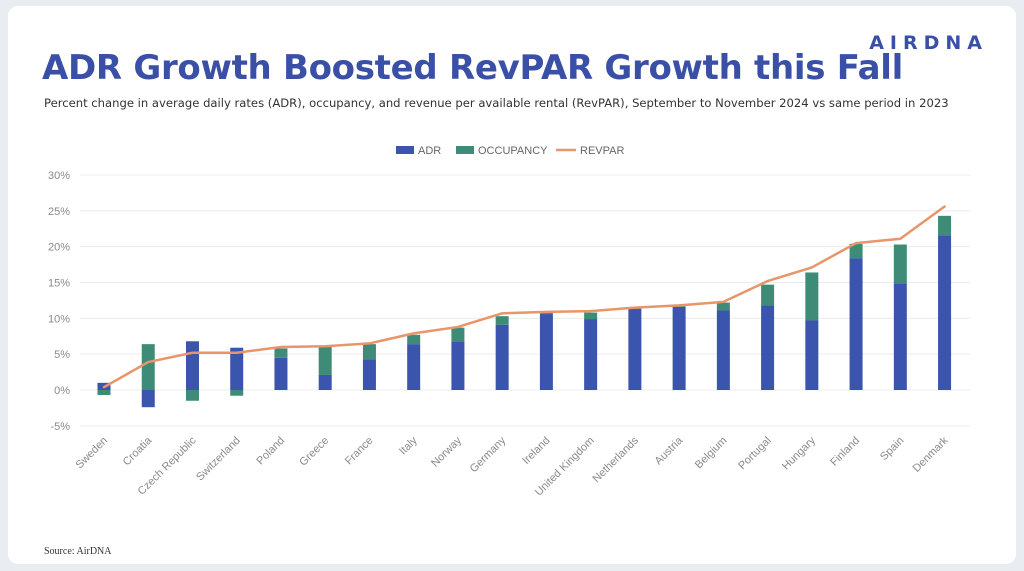 This screenshot has width=1024, height=571. Describe the element at coordinates (59, 319) in the screenshot. I see `y-tick-label: 10%` at that location.